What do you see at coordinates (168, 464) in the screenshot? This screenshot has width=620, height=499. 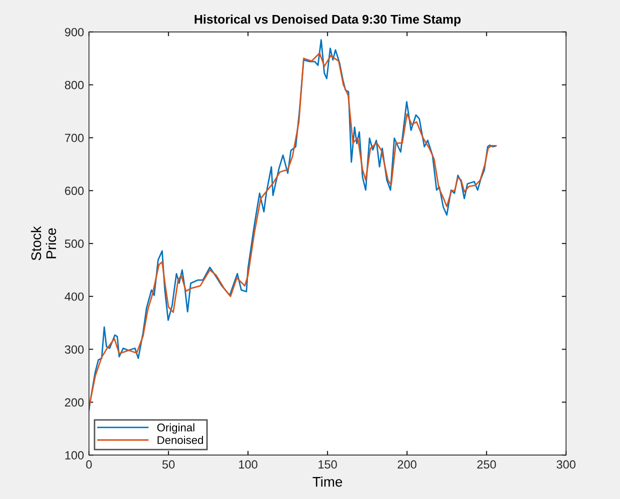 I see `x-tick-label: 50` at bounding box center [168, 464].